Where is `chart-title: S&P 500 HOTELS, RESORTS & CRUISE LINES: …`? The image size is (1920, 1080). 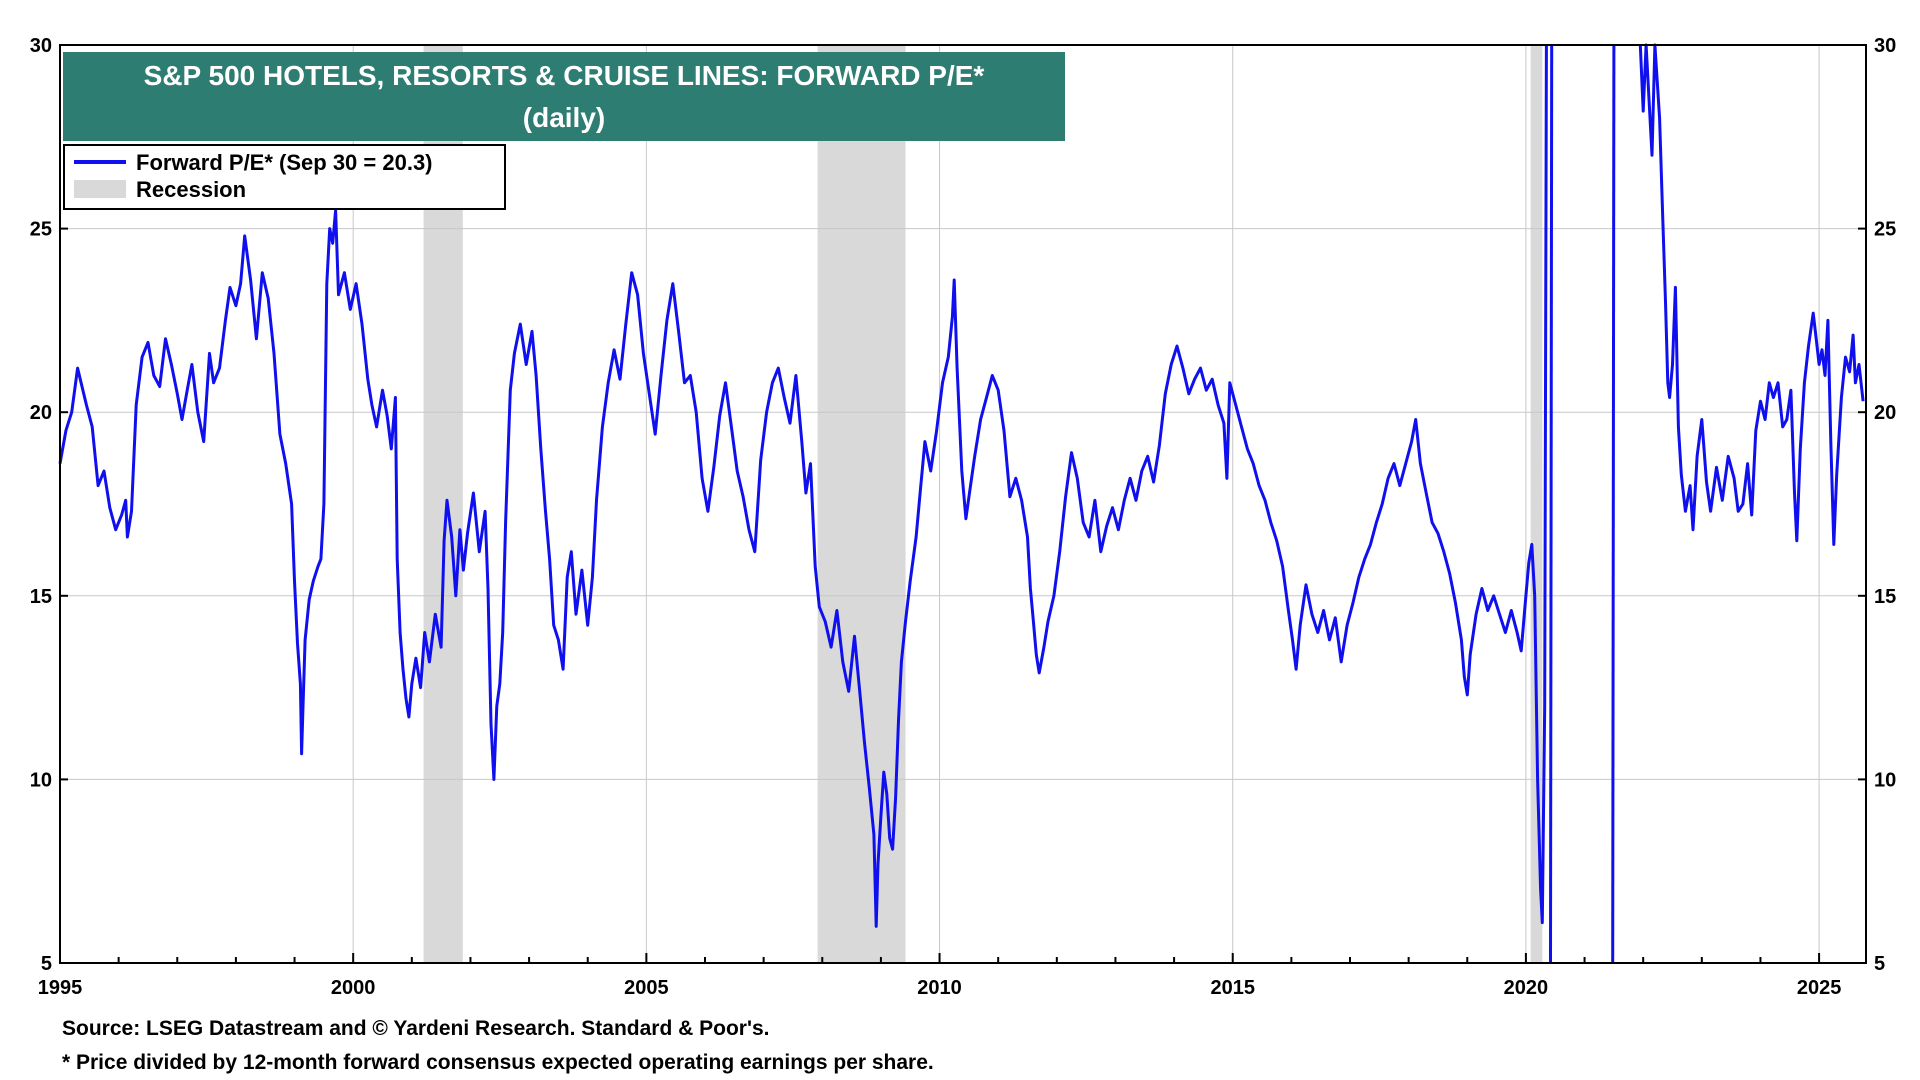 chart-title: S&P 500 HOTELS, RESORTS & CRUISE LINES: … is located at coordinates (564, 75).